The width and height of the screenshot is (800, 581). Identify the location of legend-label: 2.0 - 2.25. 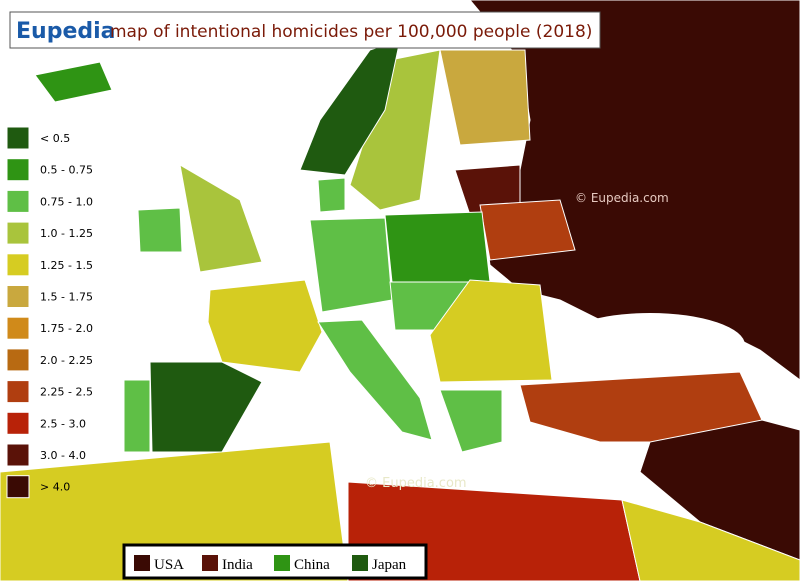
(66, 360).